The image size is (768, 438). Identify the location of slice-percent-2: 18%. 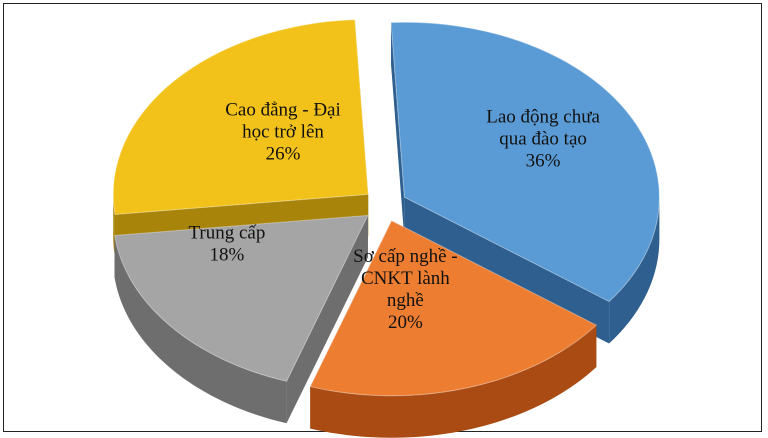
(226, 255).